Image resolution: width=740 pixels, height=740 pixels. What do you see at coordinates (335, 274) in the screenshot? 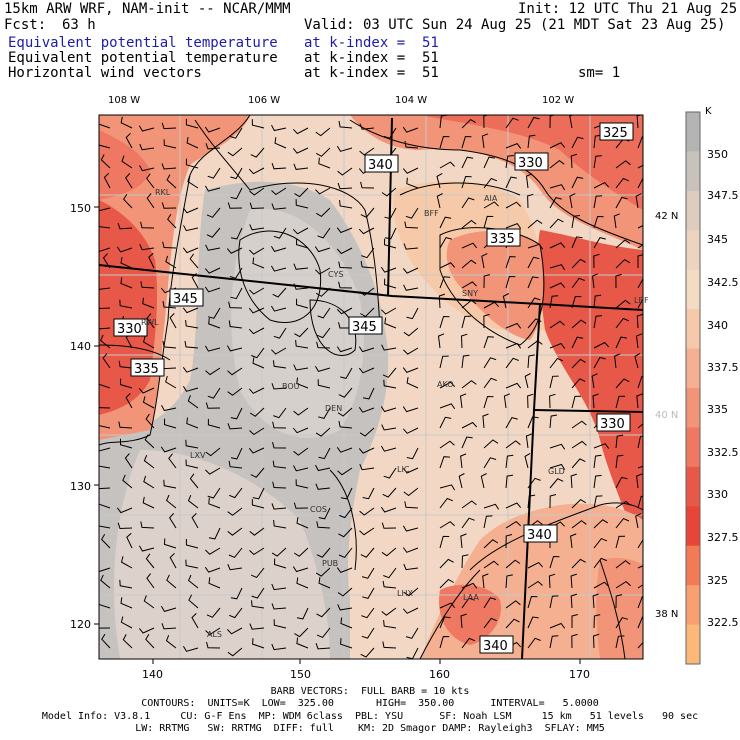
I see `station-label: CYS` at bounding box center [335, 274].